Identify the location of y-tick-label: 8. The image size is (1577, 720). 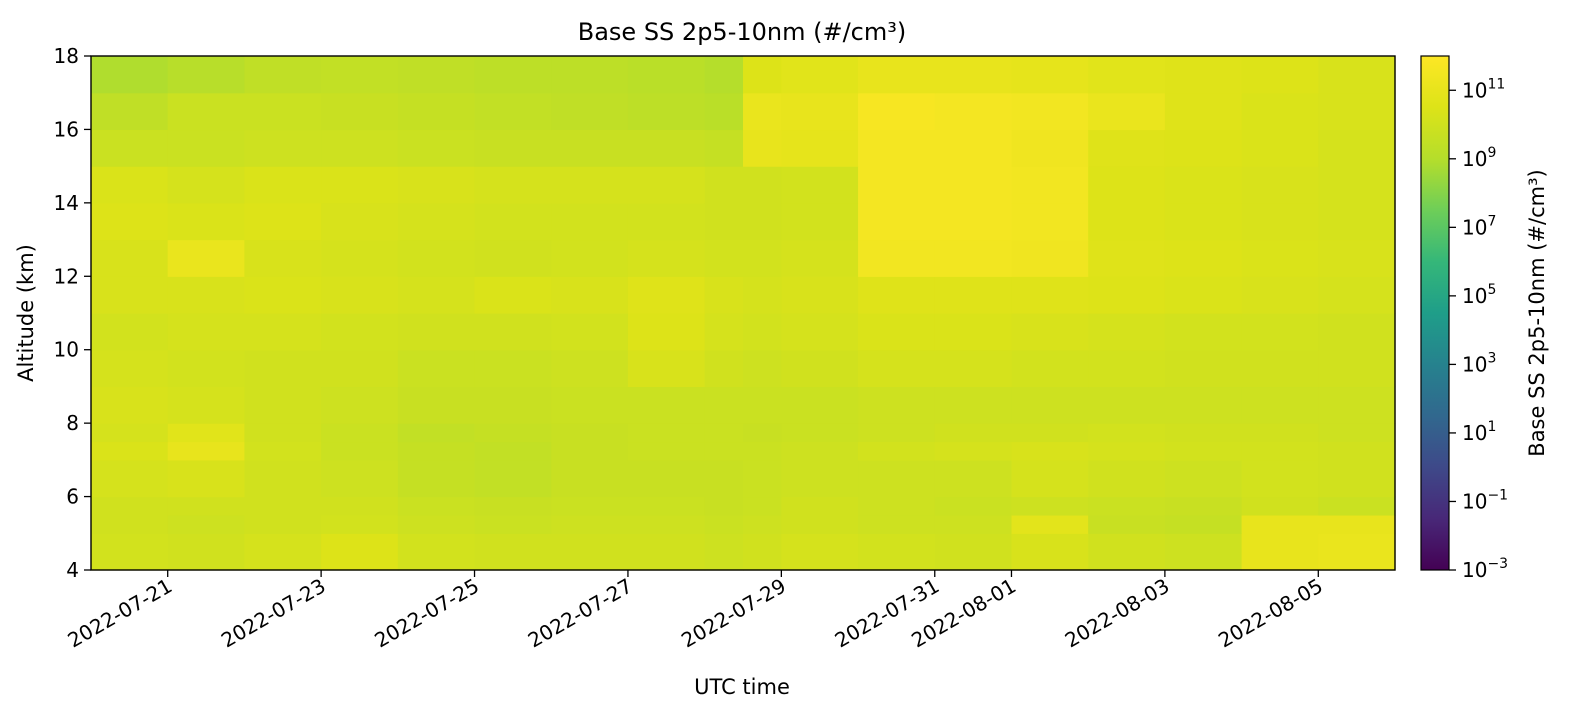
(72, 423).